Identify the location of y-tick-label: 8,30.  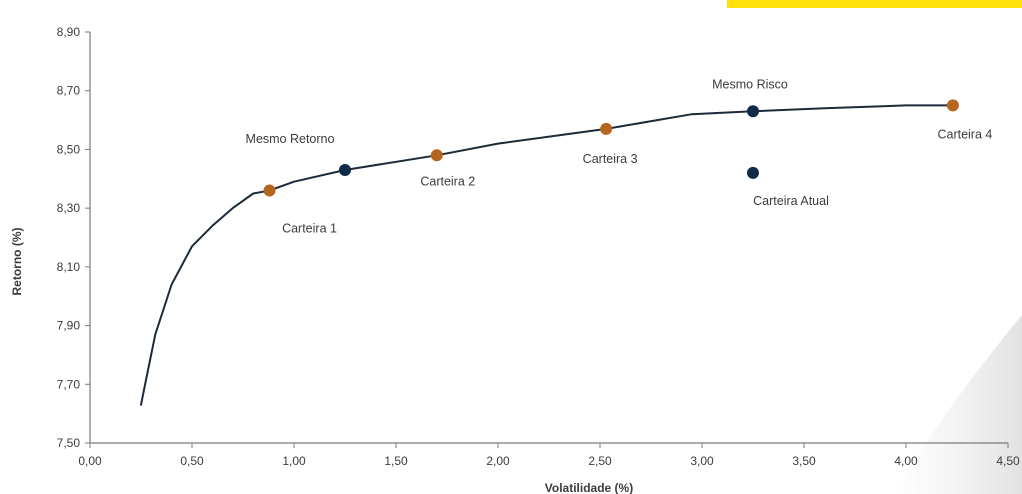
(69, 208).